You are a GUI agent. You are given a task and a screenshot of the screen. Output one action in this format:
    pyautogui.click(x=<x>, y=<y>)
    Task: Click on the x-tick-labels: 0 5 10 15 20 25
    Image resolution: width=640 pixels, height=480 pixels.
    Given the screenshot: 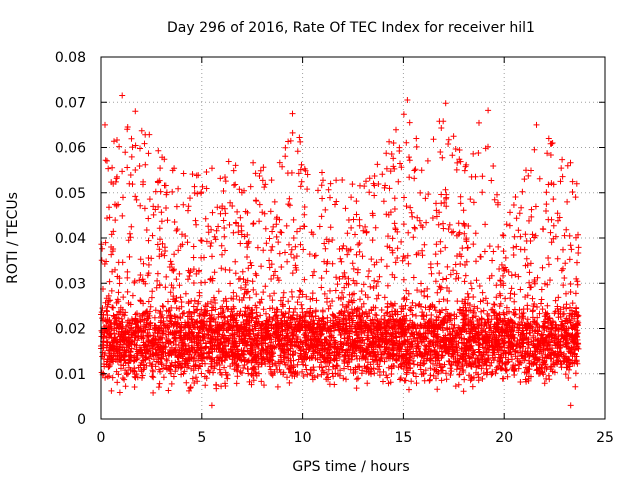 What is the action you would take?
    pyautogui.click(x=355, y=438)
    